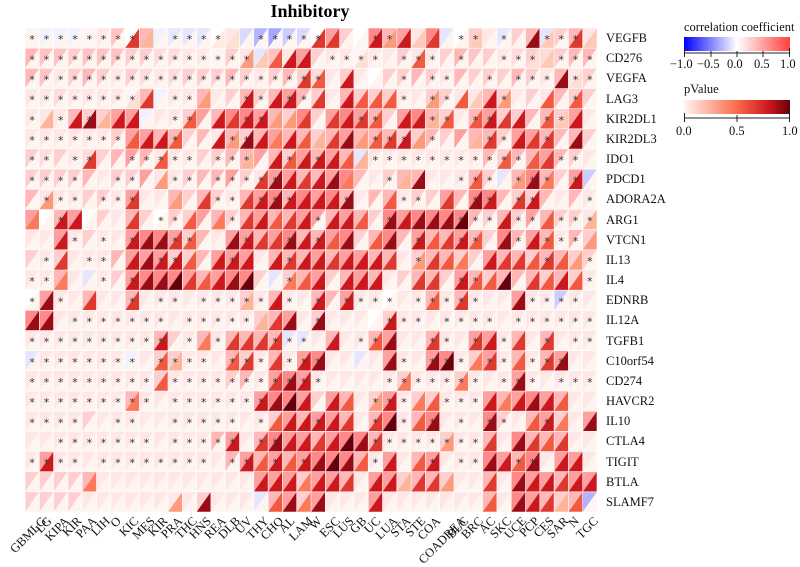 This screenshot has width=800, height=567. I want to click on pvalue-tick: 0.0, so click(684, 131).